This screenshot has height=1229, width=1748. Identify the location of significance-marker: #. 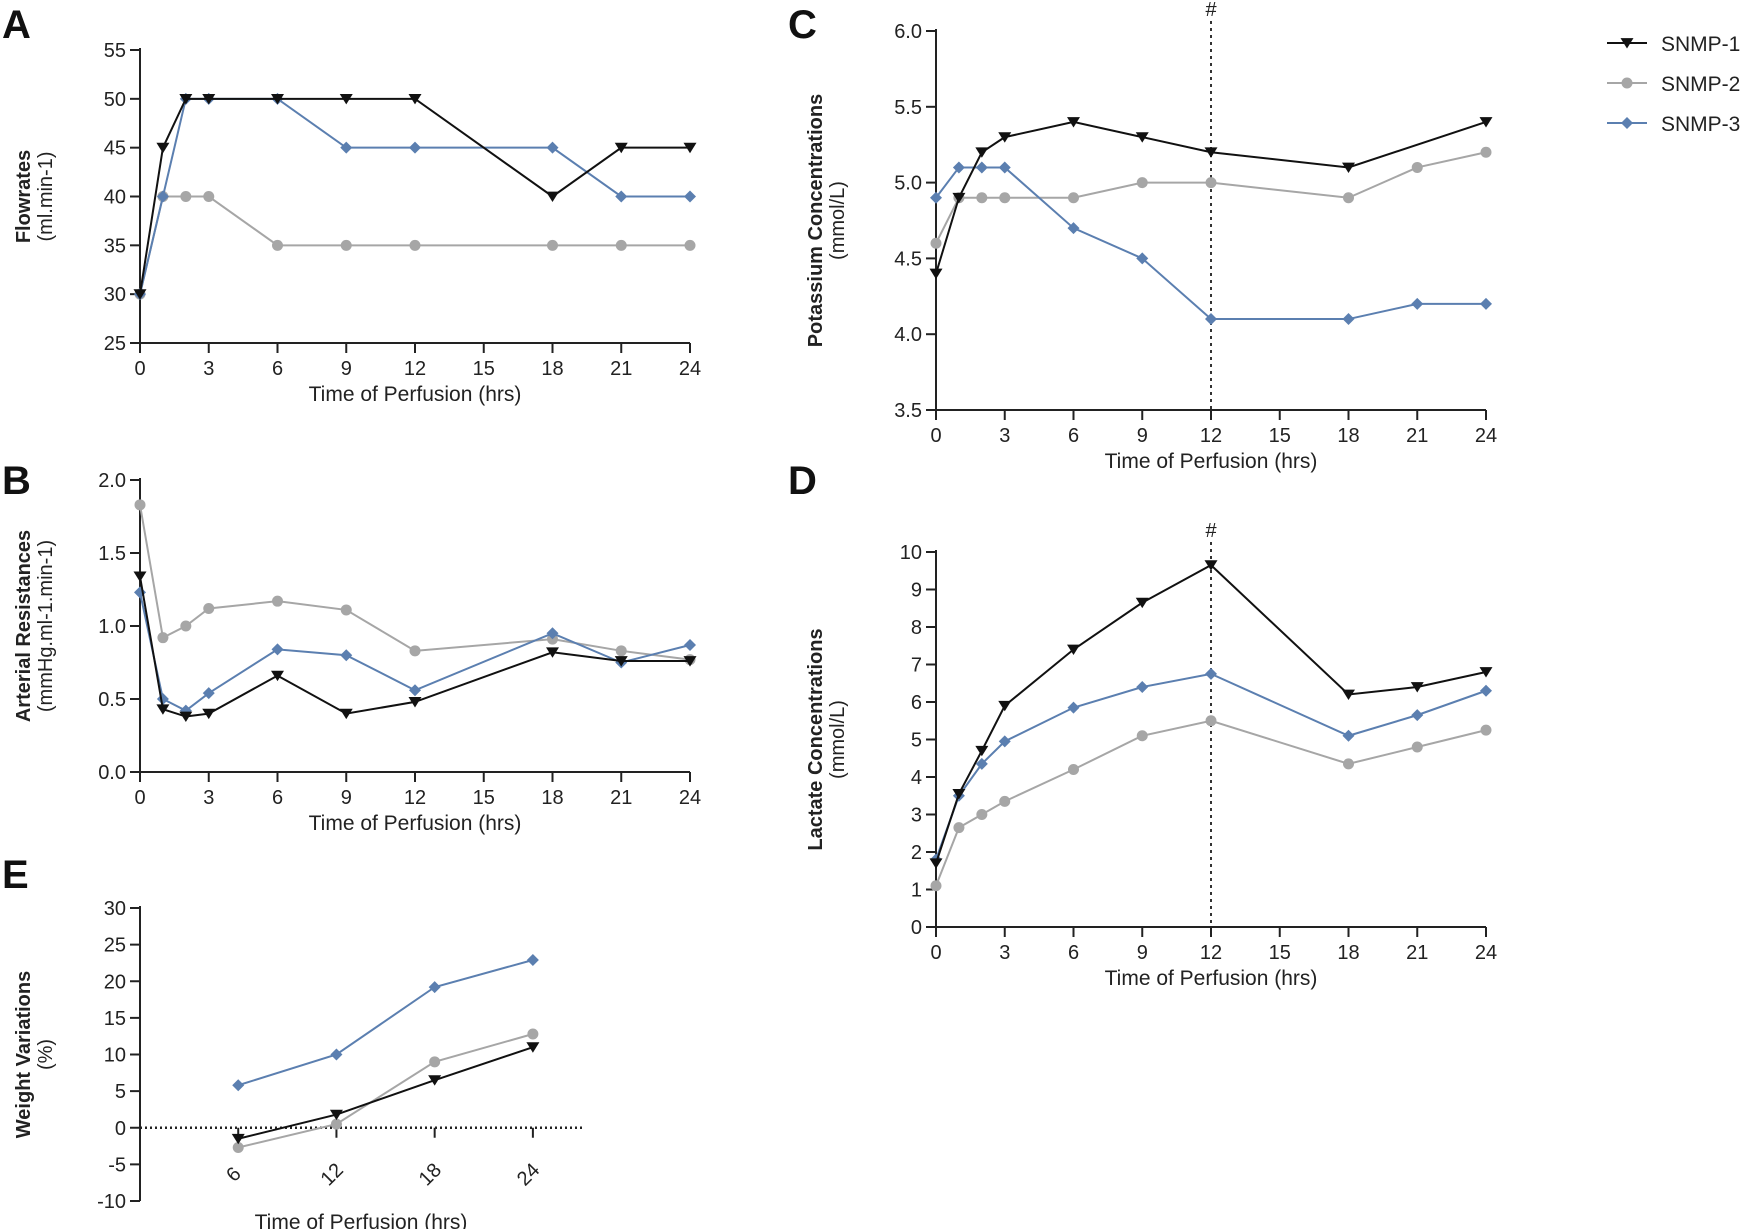
(1211, 531).